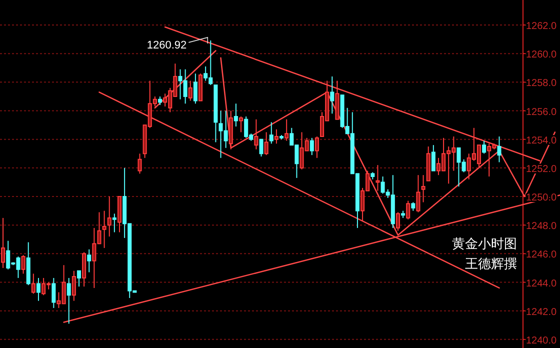  Describe the element at coordinates (542, 84) in the screenshot. I see `y-tick-label: 1258.0` at that location.